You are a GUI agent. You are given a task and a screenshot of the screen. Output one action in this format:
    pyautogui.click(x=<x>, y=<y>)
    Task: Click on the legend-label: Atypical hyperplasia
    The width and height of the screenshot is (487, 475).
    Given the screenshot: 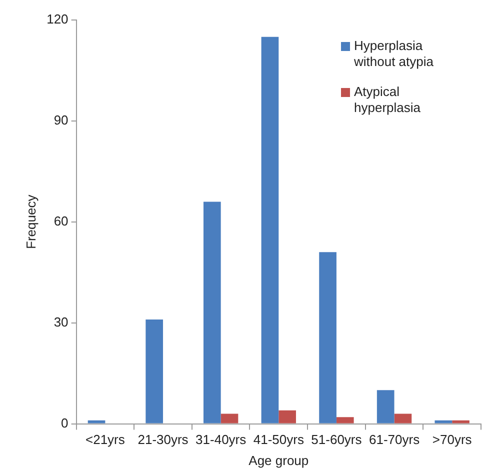 What is the action you would take?
    pyautogui.click(x=388, y=100)
    